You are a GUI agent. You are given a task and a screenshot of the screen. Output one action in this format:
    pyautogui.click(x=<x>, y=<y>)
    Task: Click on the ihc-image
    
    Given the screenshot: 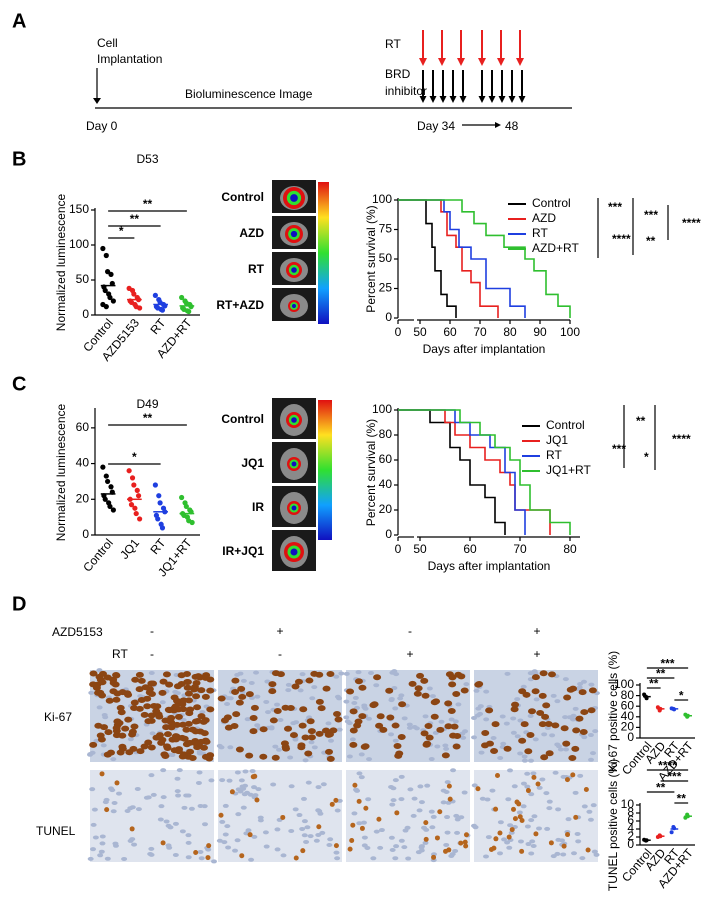 What is the action you would take?
    pyautogui.click(x=535, y=815)
    